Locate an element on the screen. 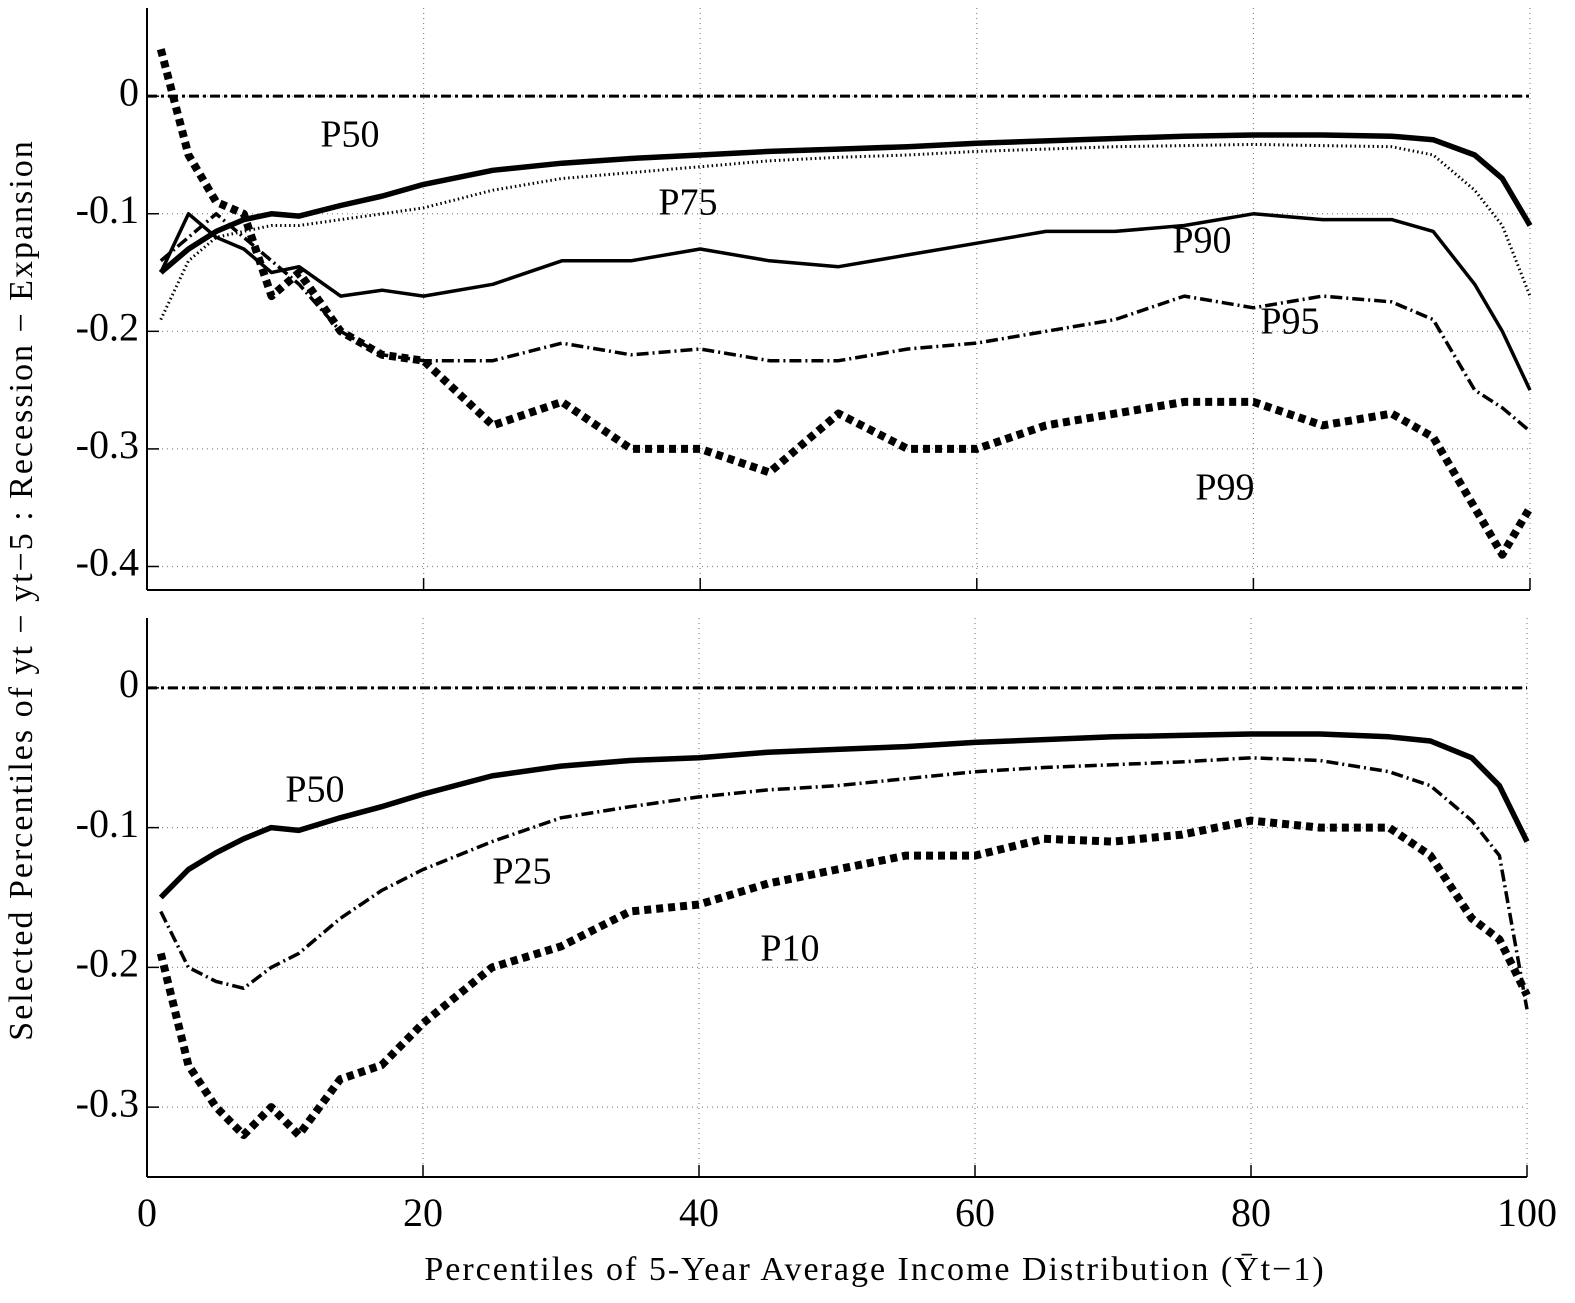 This screenshot has height=1303, width=1575. annotation: P95 is located at coordinates (1289, 322).